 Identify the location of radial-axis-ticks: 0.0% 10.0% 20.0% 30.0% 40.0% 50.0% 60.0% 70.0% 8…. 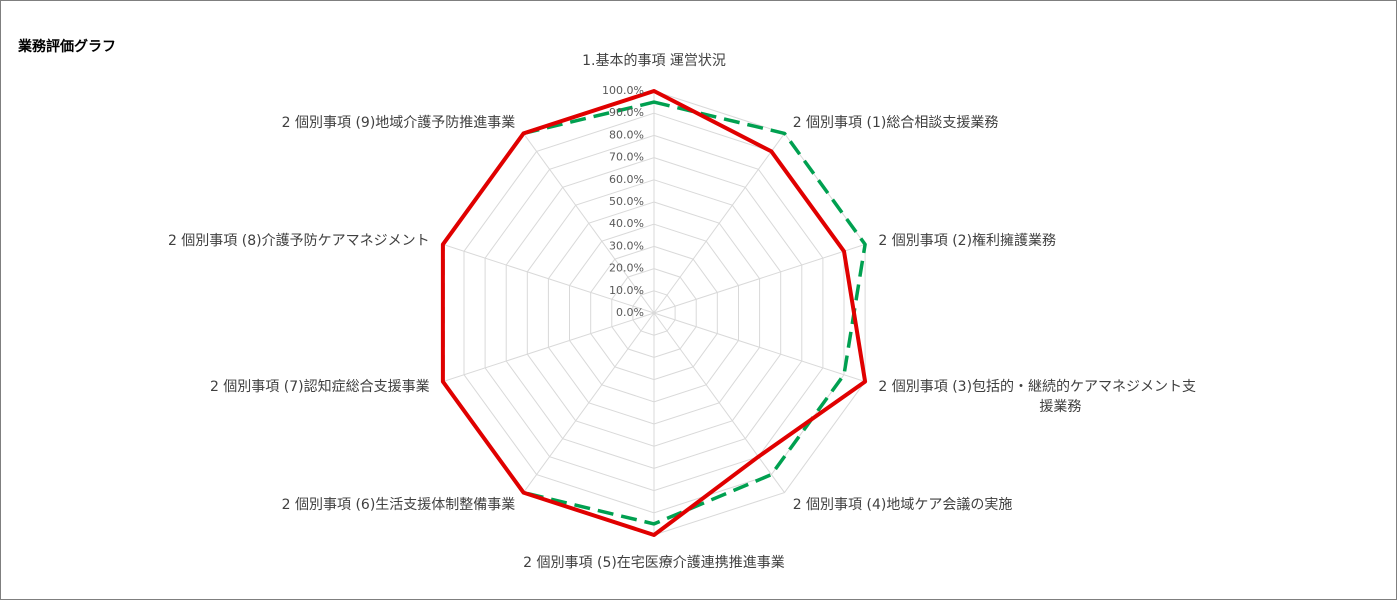
(623, 201).